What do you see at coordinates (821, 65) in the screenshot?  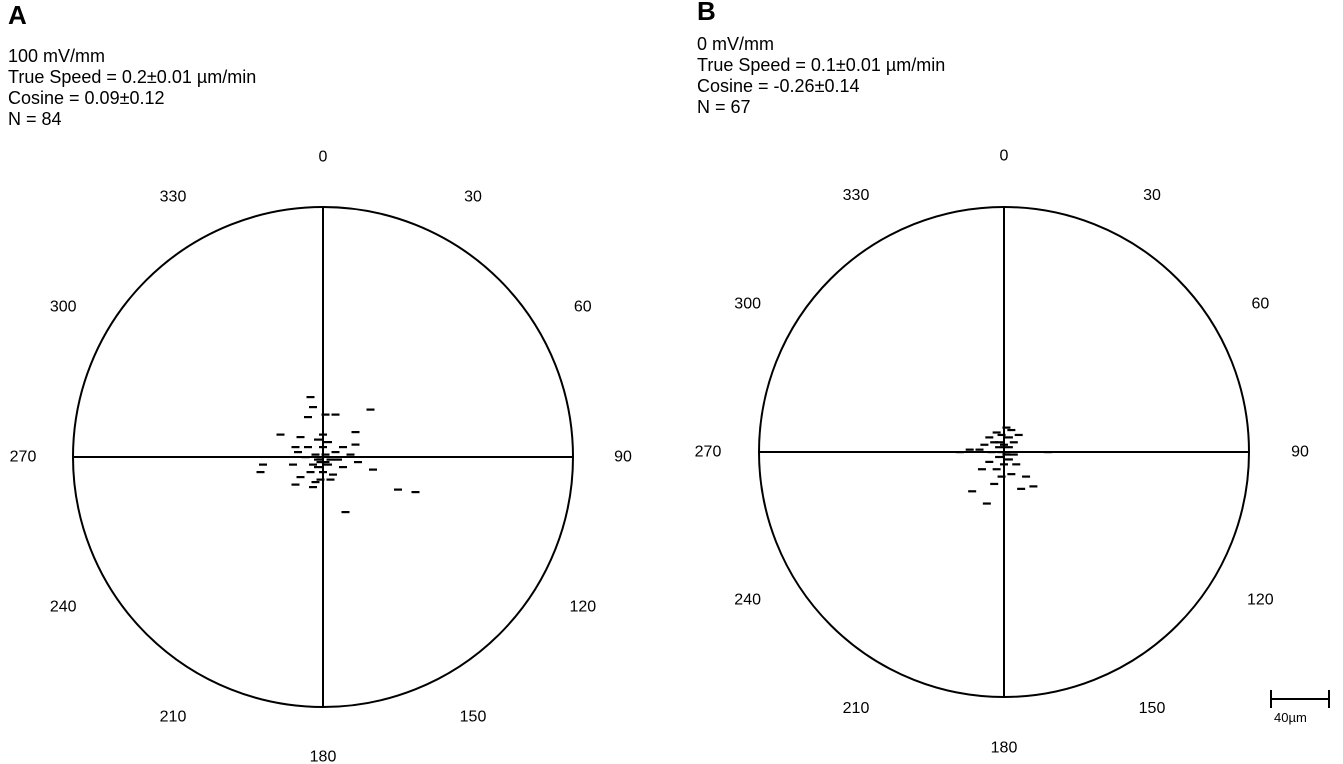 I see `true-speed: True Speed = 0.1±0.01 µm/min` at bounding box center [821, 65].